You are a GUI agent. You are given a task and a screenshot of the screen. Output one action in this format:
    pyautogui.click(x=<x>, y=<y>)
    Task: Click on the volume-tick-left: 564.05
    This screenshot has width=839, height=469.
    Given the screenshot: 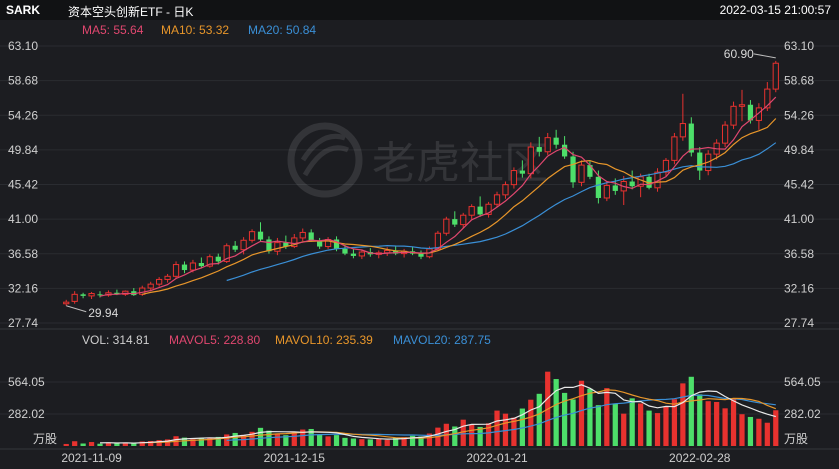 What is the action you would take?
    pyautogui.click(x=26, y=382)
    